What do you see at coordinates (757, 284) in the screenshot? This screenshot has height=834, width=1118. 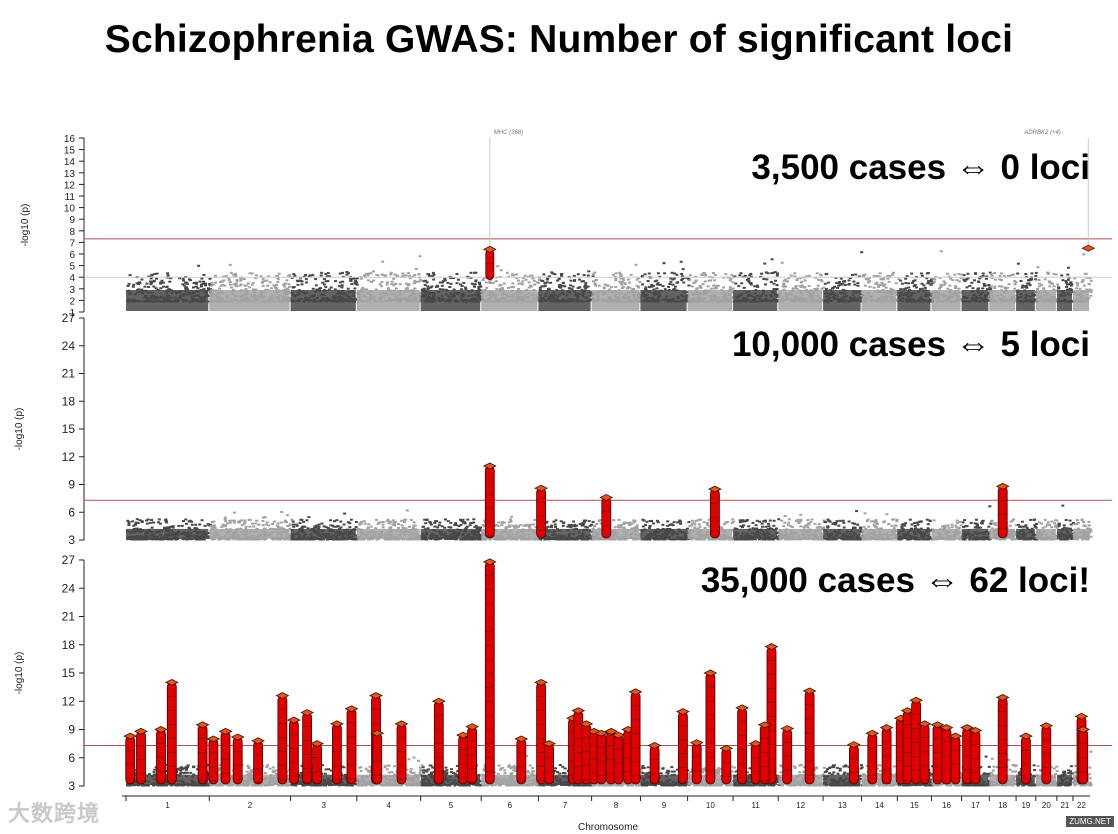 I see `chromosome-11-points` at bounding box center [757, 284].